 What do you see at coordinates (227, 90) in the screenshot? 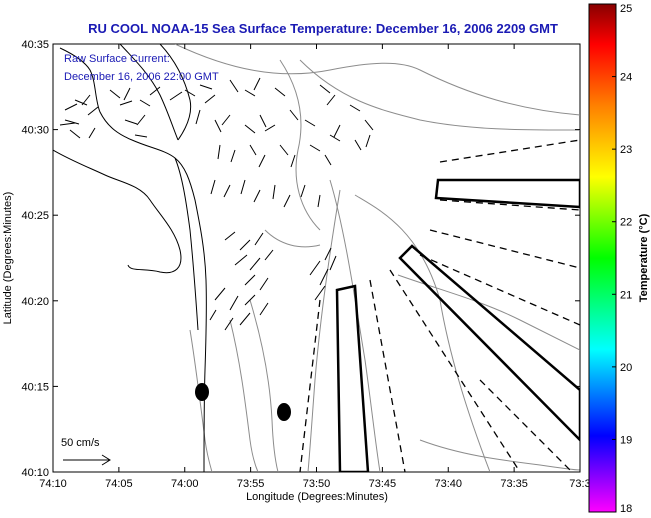
I see `vector-group-north` at bounding box center [227, 90].